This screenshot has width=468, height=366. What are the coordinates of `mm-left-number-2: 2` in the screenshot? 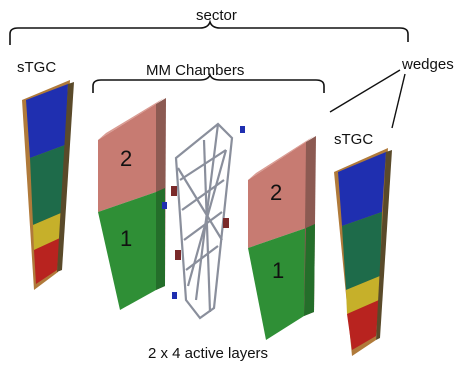 It's located at (126, 158).